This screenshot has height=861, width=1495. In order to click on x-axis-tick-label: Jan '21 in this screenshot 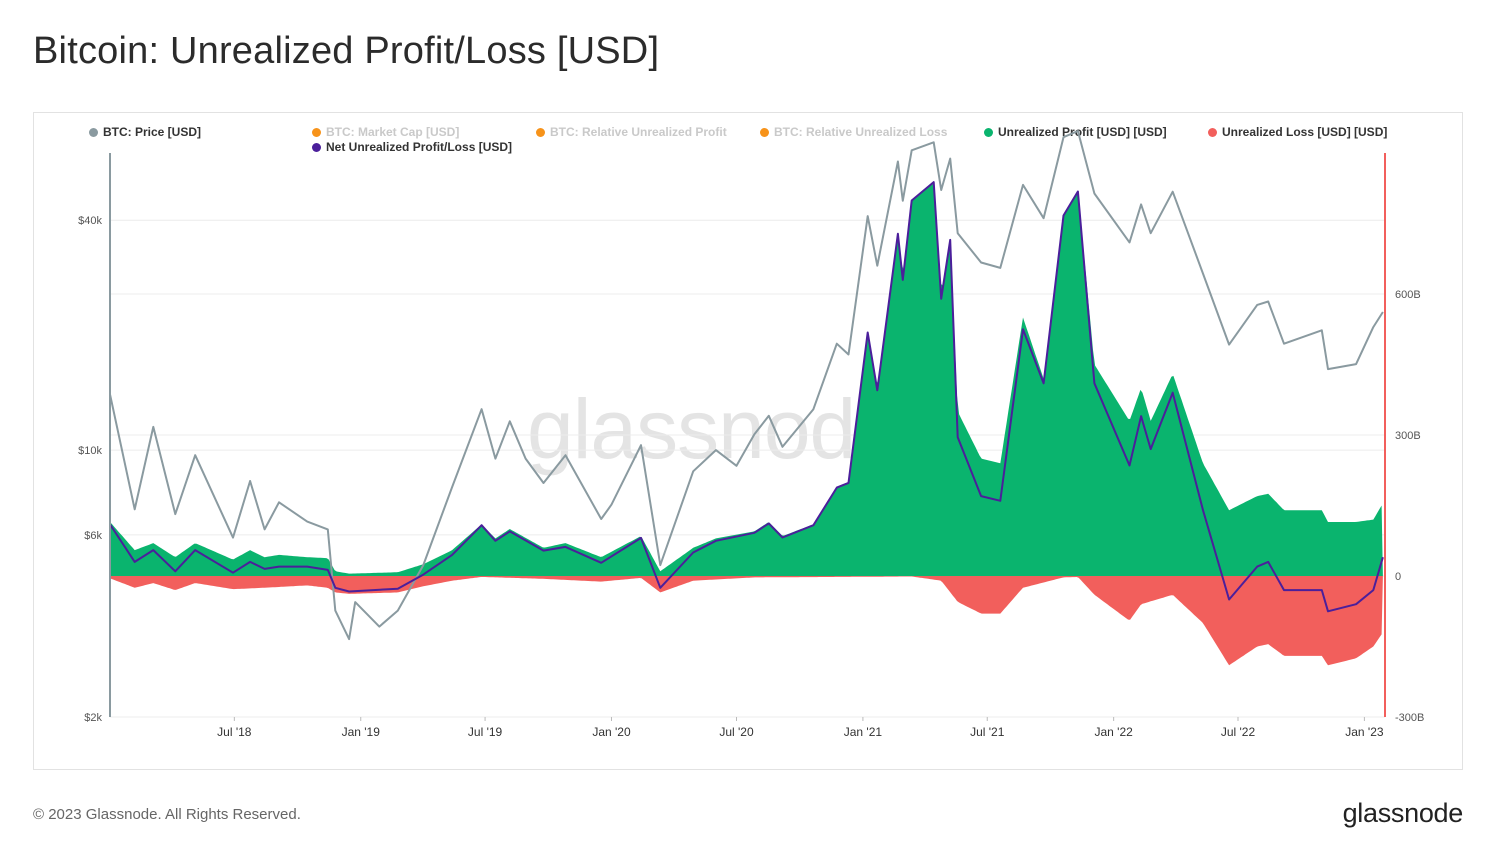, I will do `click(863, 732)`.